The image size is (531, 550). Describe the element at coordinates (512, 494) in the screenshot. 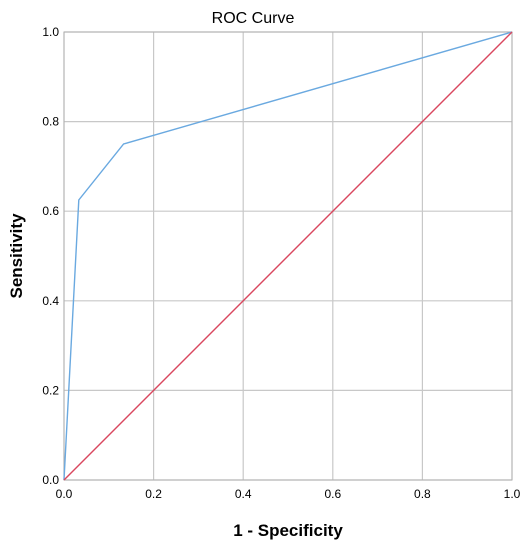

I see `x-tick-label: 1.0` at that location.